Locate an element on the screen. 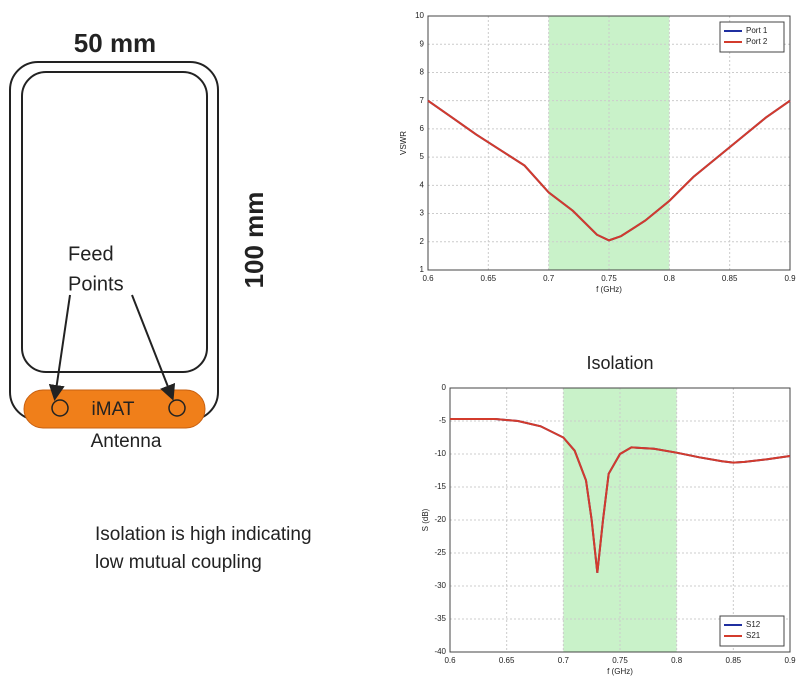 This screenshot has width=797, height=687. y-tick-label: 6 is located at coordinates (422, 128).